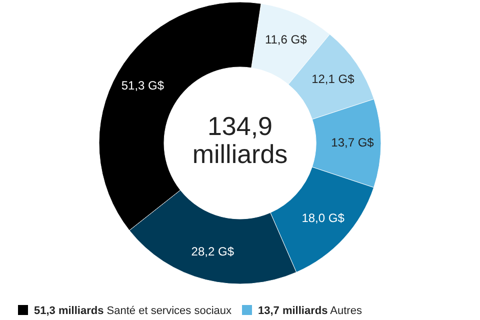 Image resolution: width=480 pixels, height=320 pixels. Describe the element at coordinates (286, 39) in the screenshot. I see `data-label: 11,6 G$` at that location.